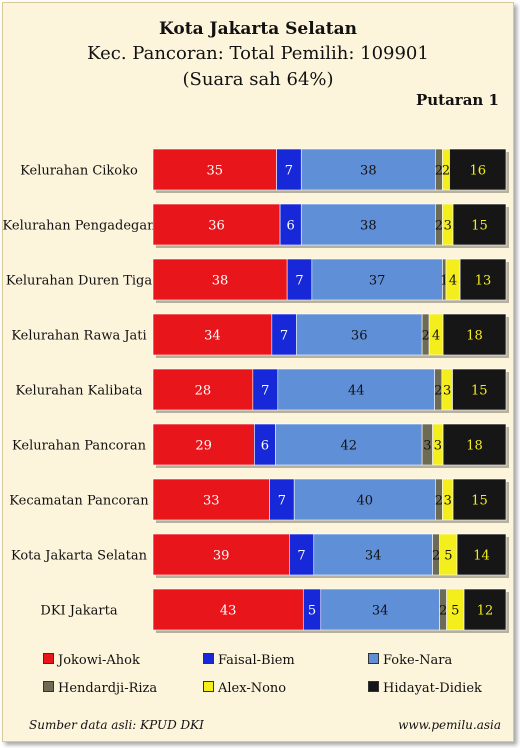  I want to click on website-label: www.pemilu.asia, so click(449, 725).